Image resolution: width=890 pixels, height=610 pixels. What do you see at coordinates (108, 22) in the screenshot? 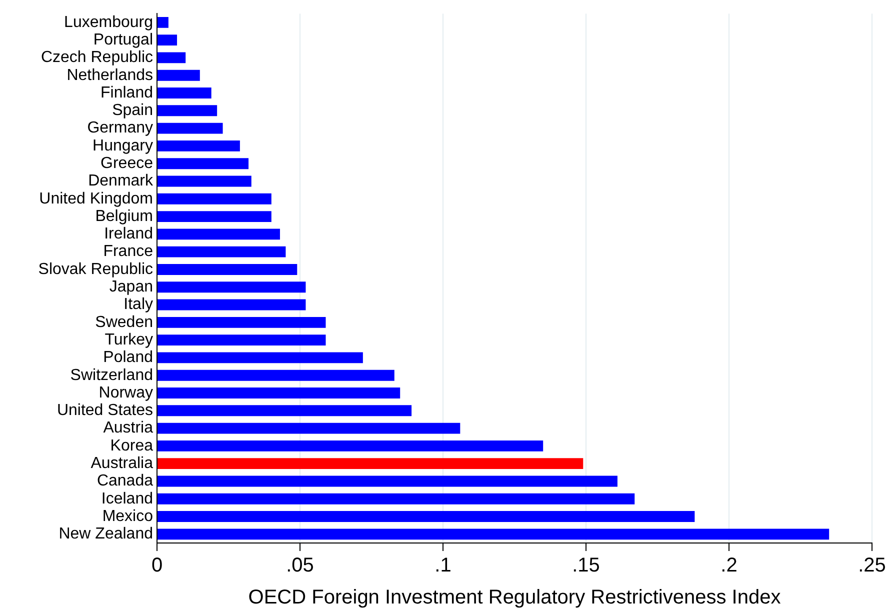
I see `y-tick-label: Luxembourg` at bounding box center [108, 22].